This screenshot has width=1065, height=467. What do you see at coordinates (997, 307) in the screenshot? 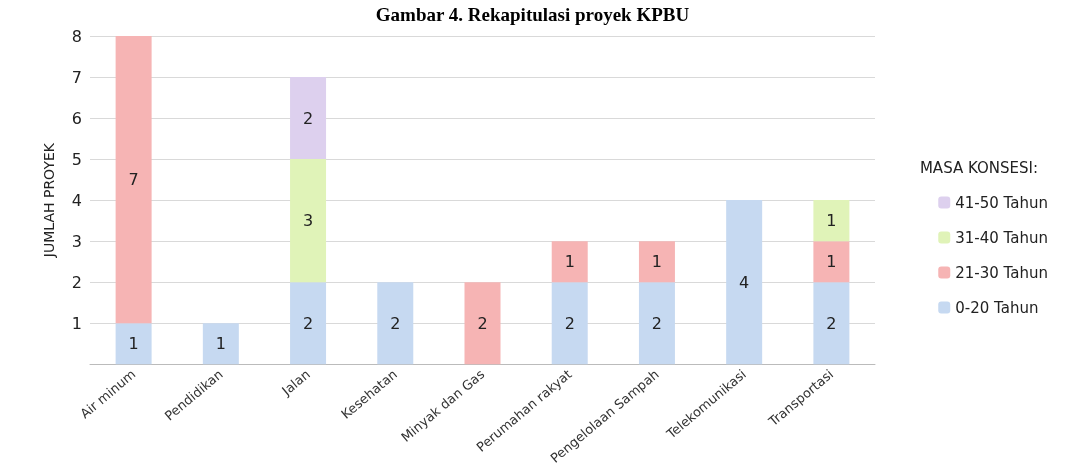
I see `legend-label: 0-20 Tahun` at bounding box center [997, 307].